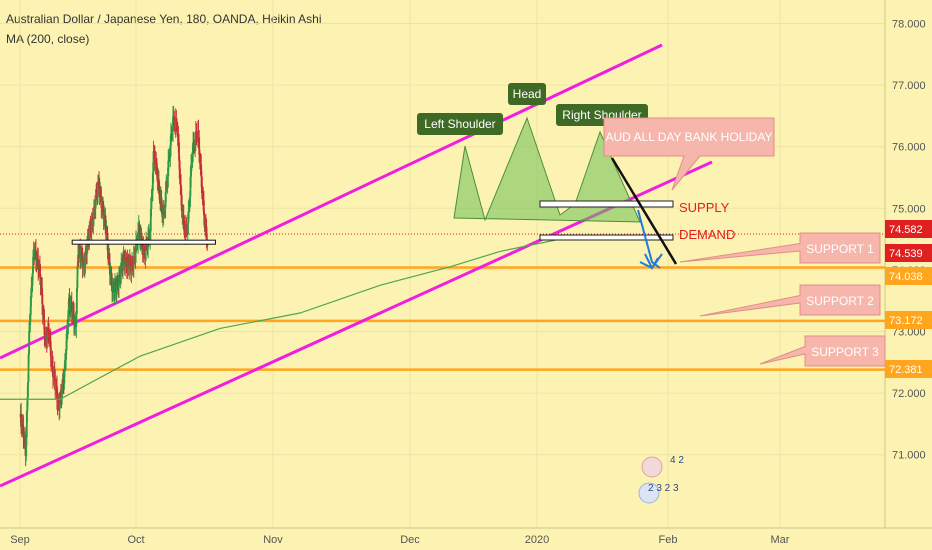 Image resolution: width=932 pixels, height=550 pixels. I want to click on event-badge-count: 4 2, so click(677, 460).